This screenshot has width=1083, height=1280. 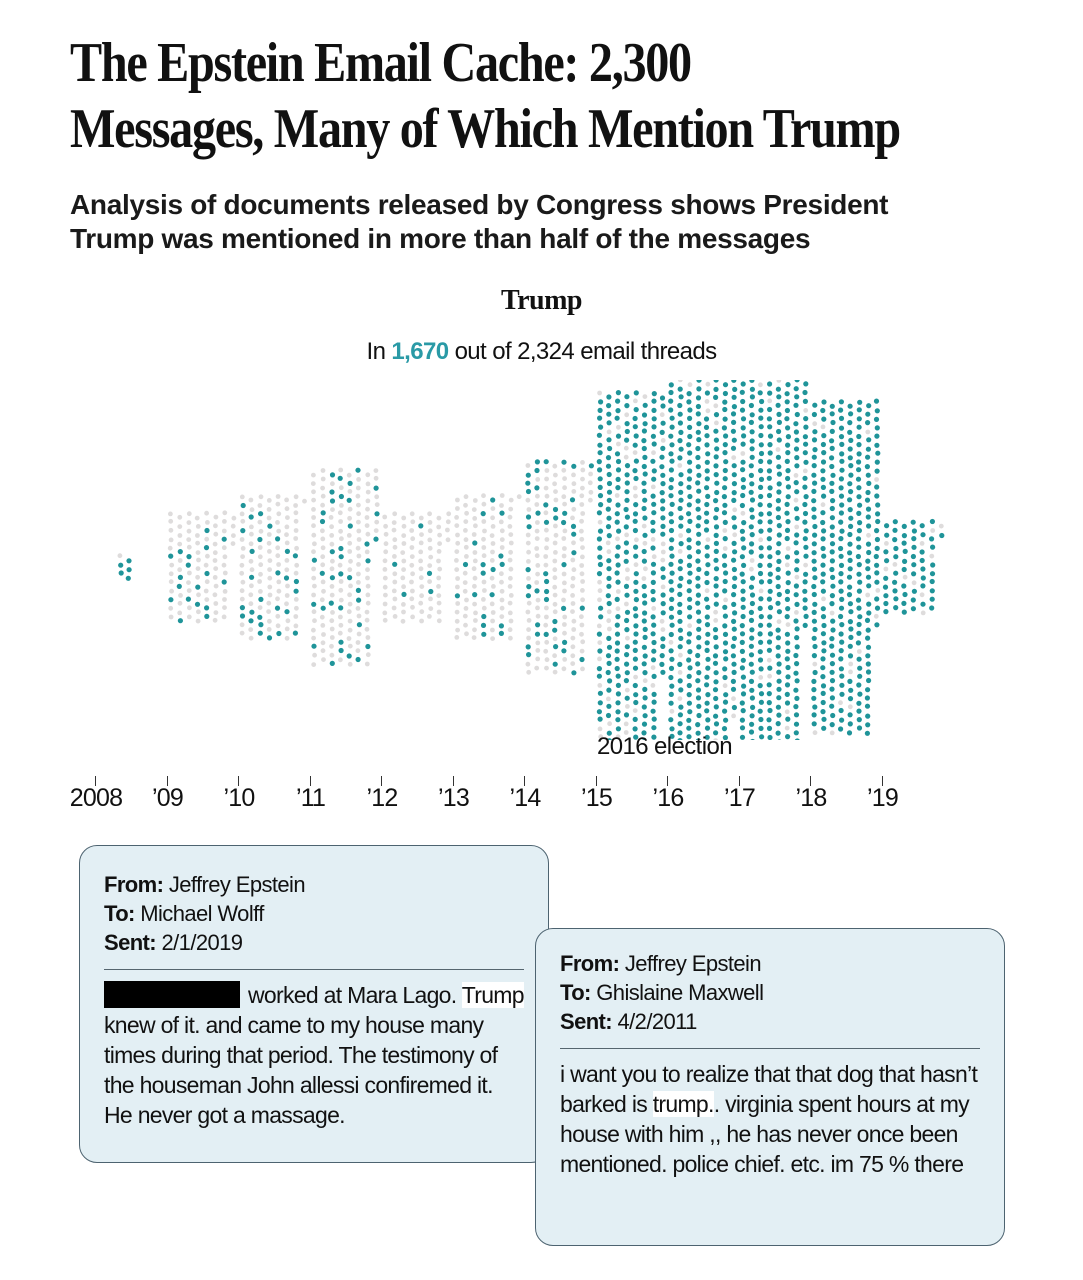 What do you see at coordinates (134, 884) in the screenshot?
I see `from-label: From:` at bounding box center [134, 884].